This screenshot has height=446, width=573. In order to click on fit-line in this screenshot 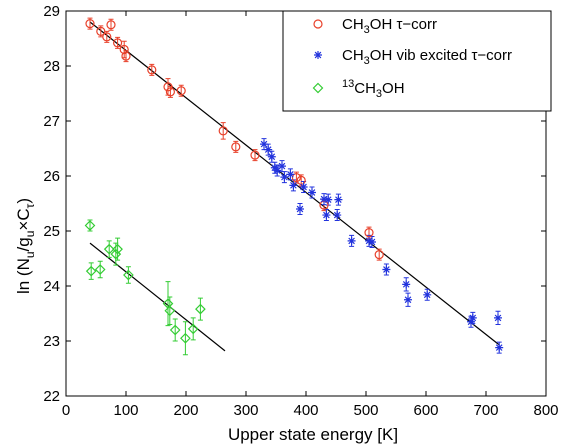, I will do `click(157, 297)`.